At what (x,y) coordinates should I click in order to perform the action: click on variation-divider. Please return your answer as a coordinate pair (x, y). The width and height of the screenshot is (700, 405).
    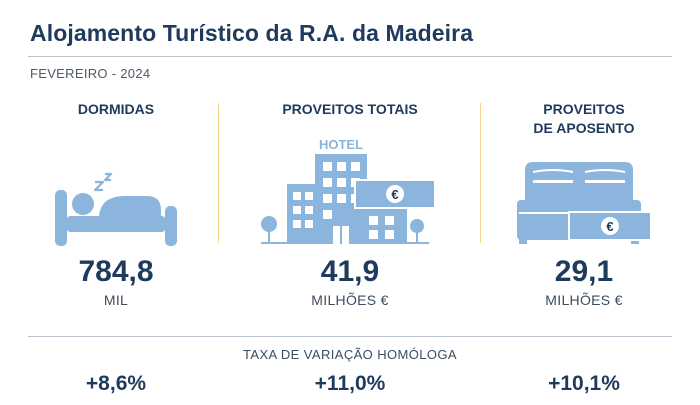
    Looking at the image, I should click on (350, 336).